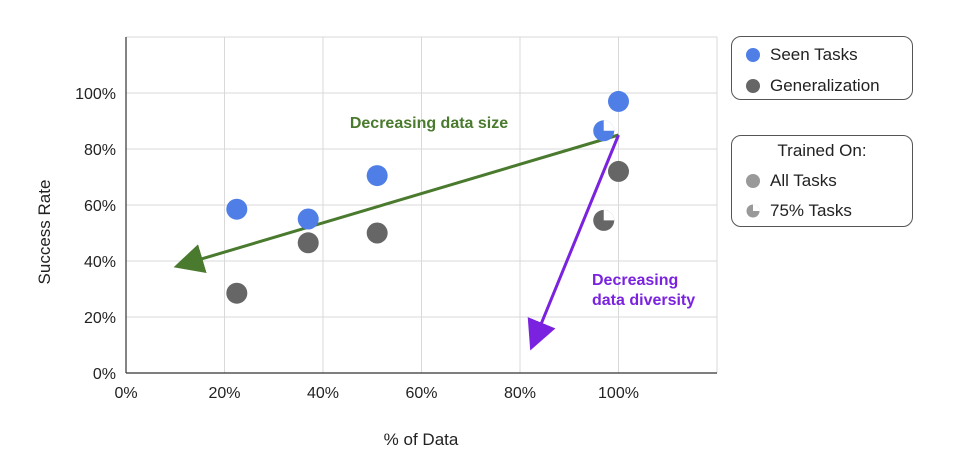  I want to click on legend-item-generalization: Generalization, so click(813, 86).